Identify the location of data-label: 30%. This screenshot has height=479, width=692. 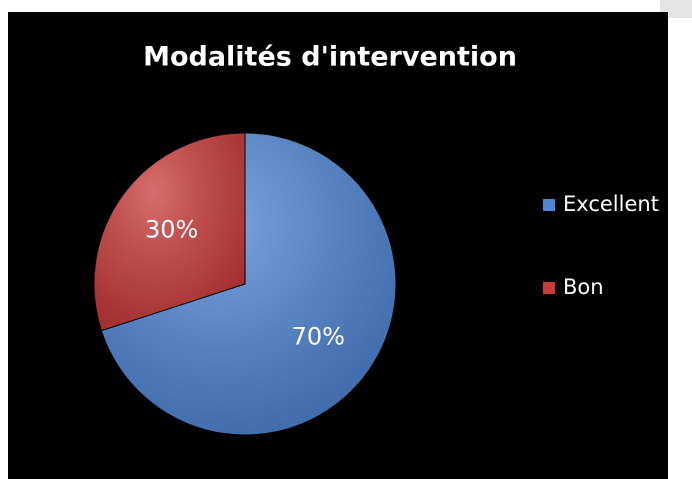
(171, 230).